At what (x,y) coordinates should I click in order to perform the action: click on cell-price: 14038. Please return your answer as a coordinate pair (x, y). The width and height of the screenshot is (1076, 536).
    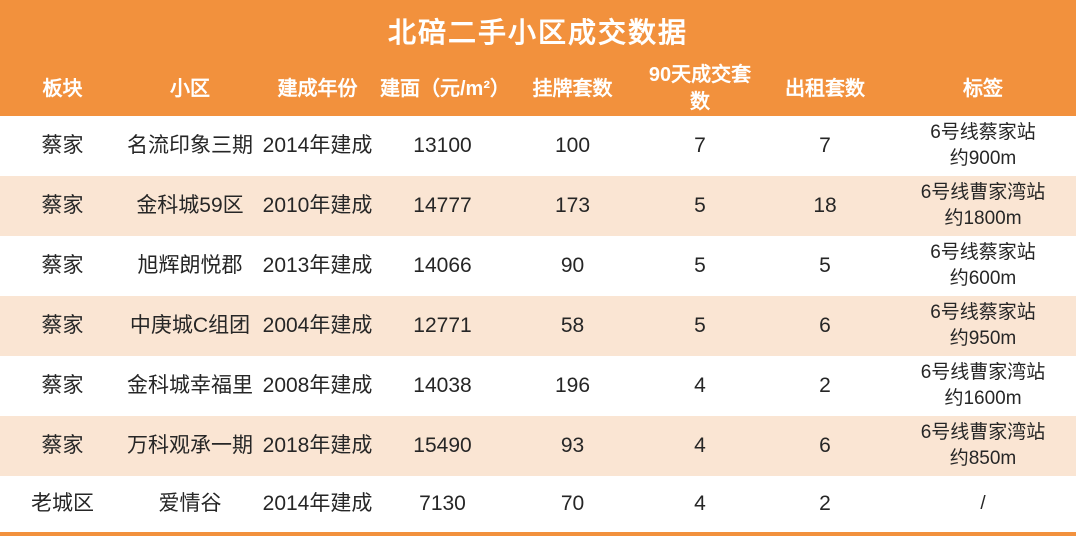
    Looking at the image, I should click on (442, 385).